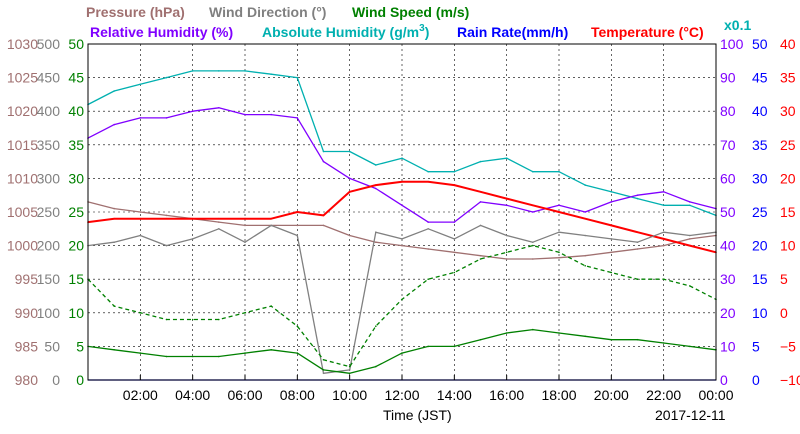  What do you see at coordinates (76, 279) in the screenshot?
I see `y-tick-wind-speed: 15` at bounding box center [76, 279].